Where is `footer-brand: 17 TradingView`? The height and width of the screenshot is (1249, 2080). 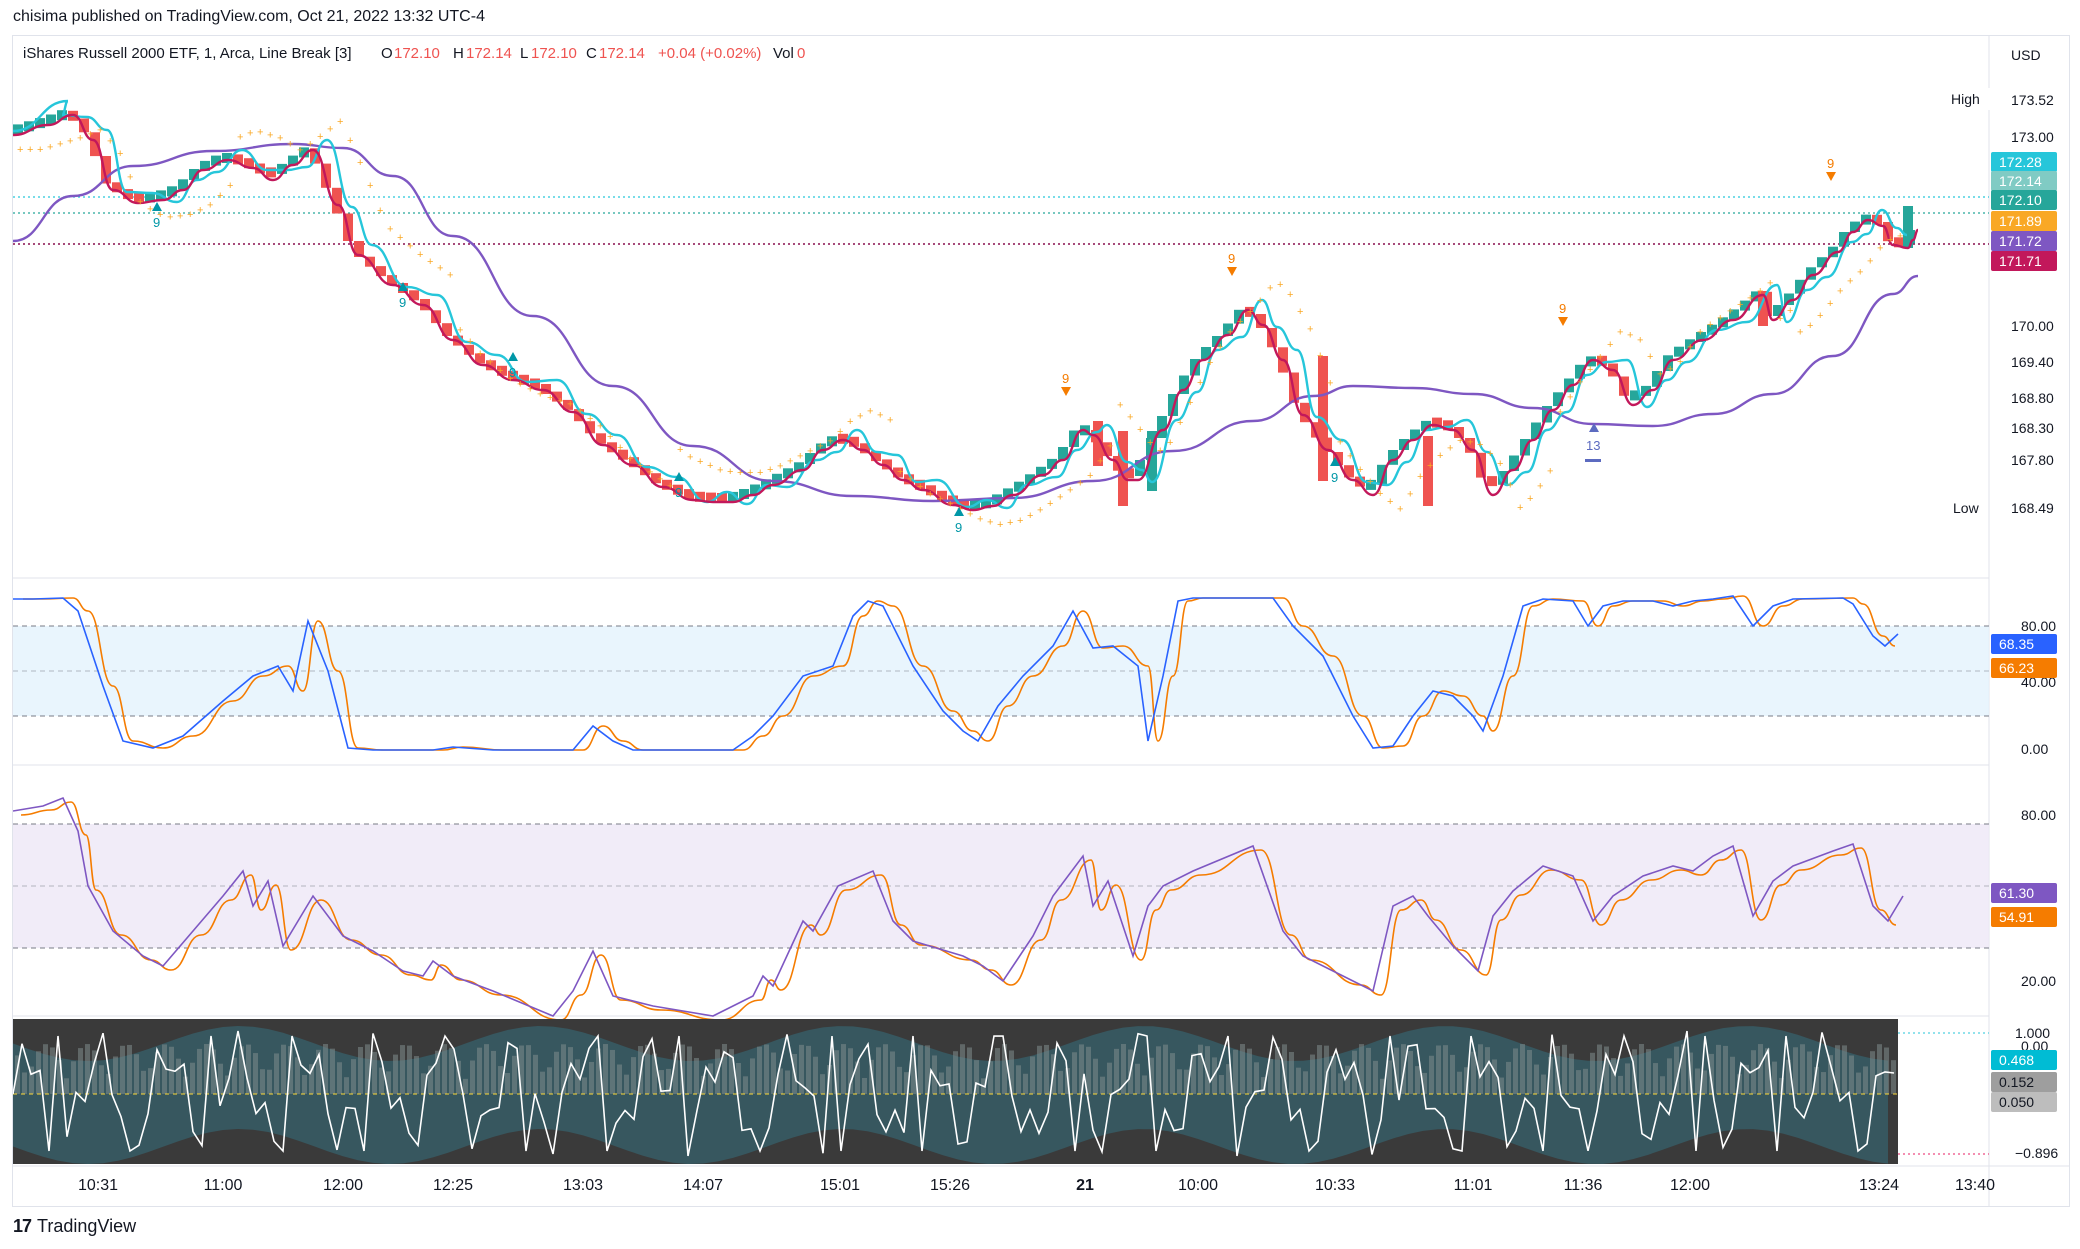
footer-brand: 17 TradingView is located at coordinates (74, 1226).